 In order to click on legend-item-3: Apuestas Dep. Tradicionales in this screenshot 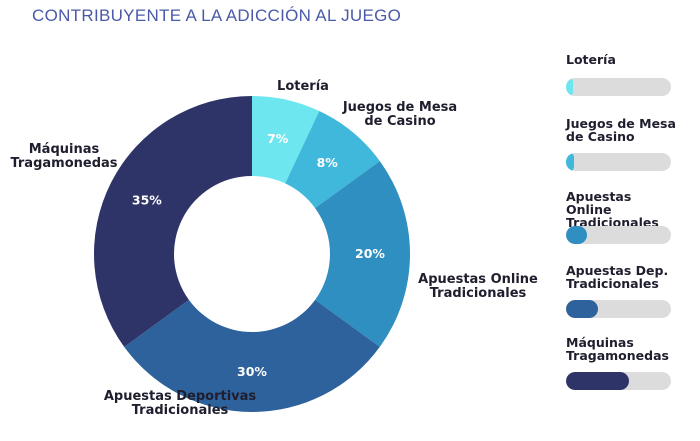, I will do `click(621, 290)`.